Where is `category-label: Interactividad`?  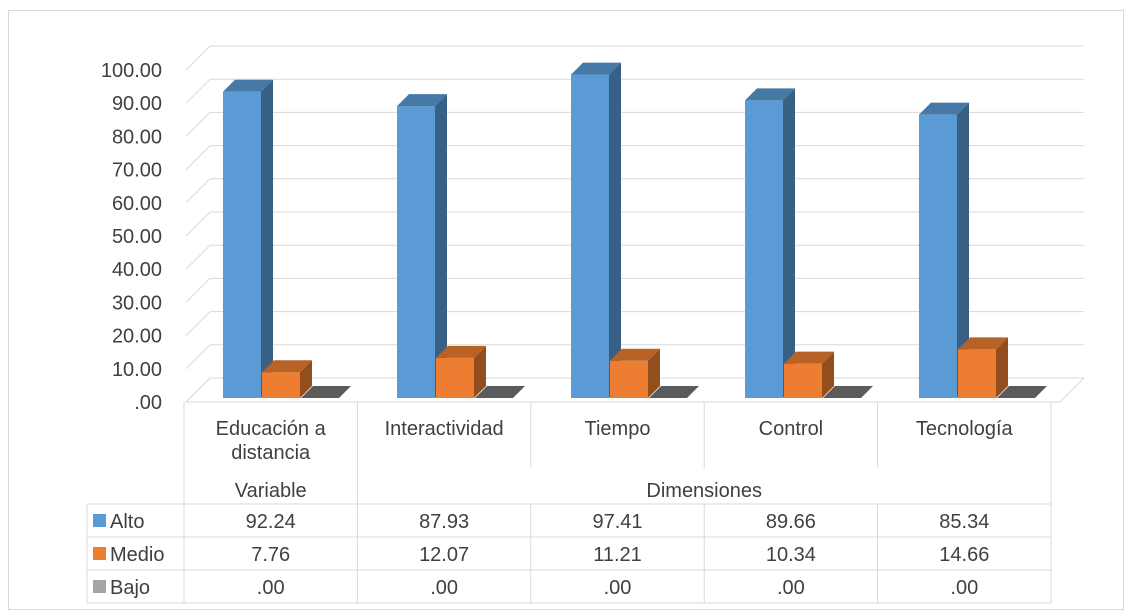 category-label: Interactividad is located at coordinates (444, 429).